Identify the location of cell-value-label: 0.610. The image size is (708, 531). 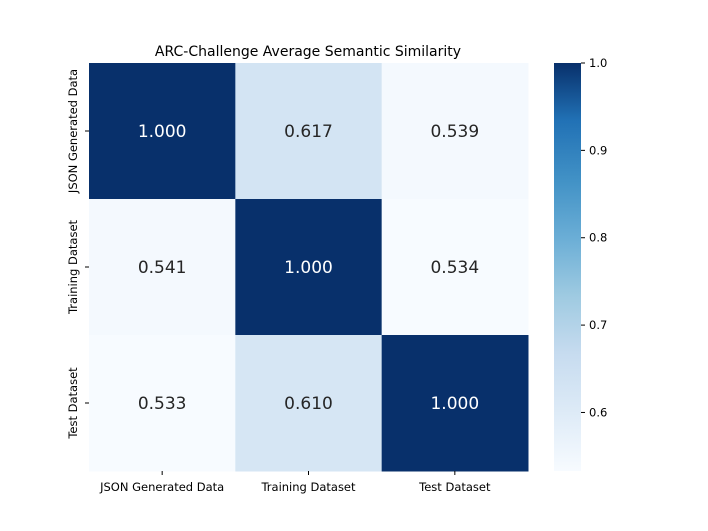
(308, 404).